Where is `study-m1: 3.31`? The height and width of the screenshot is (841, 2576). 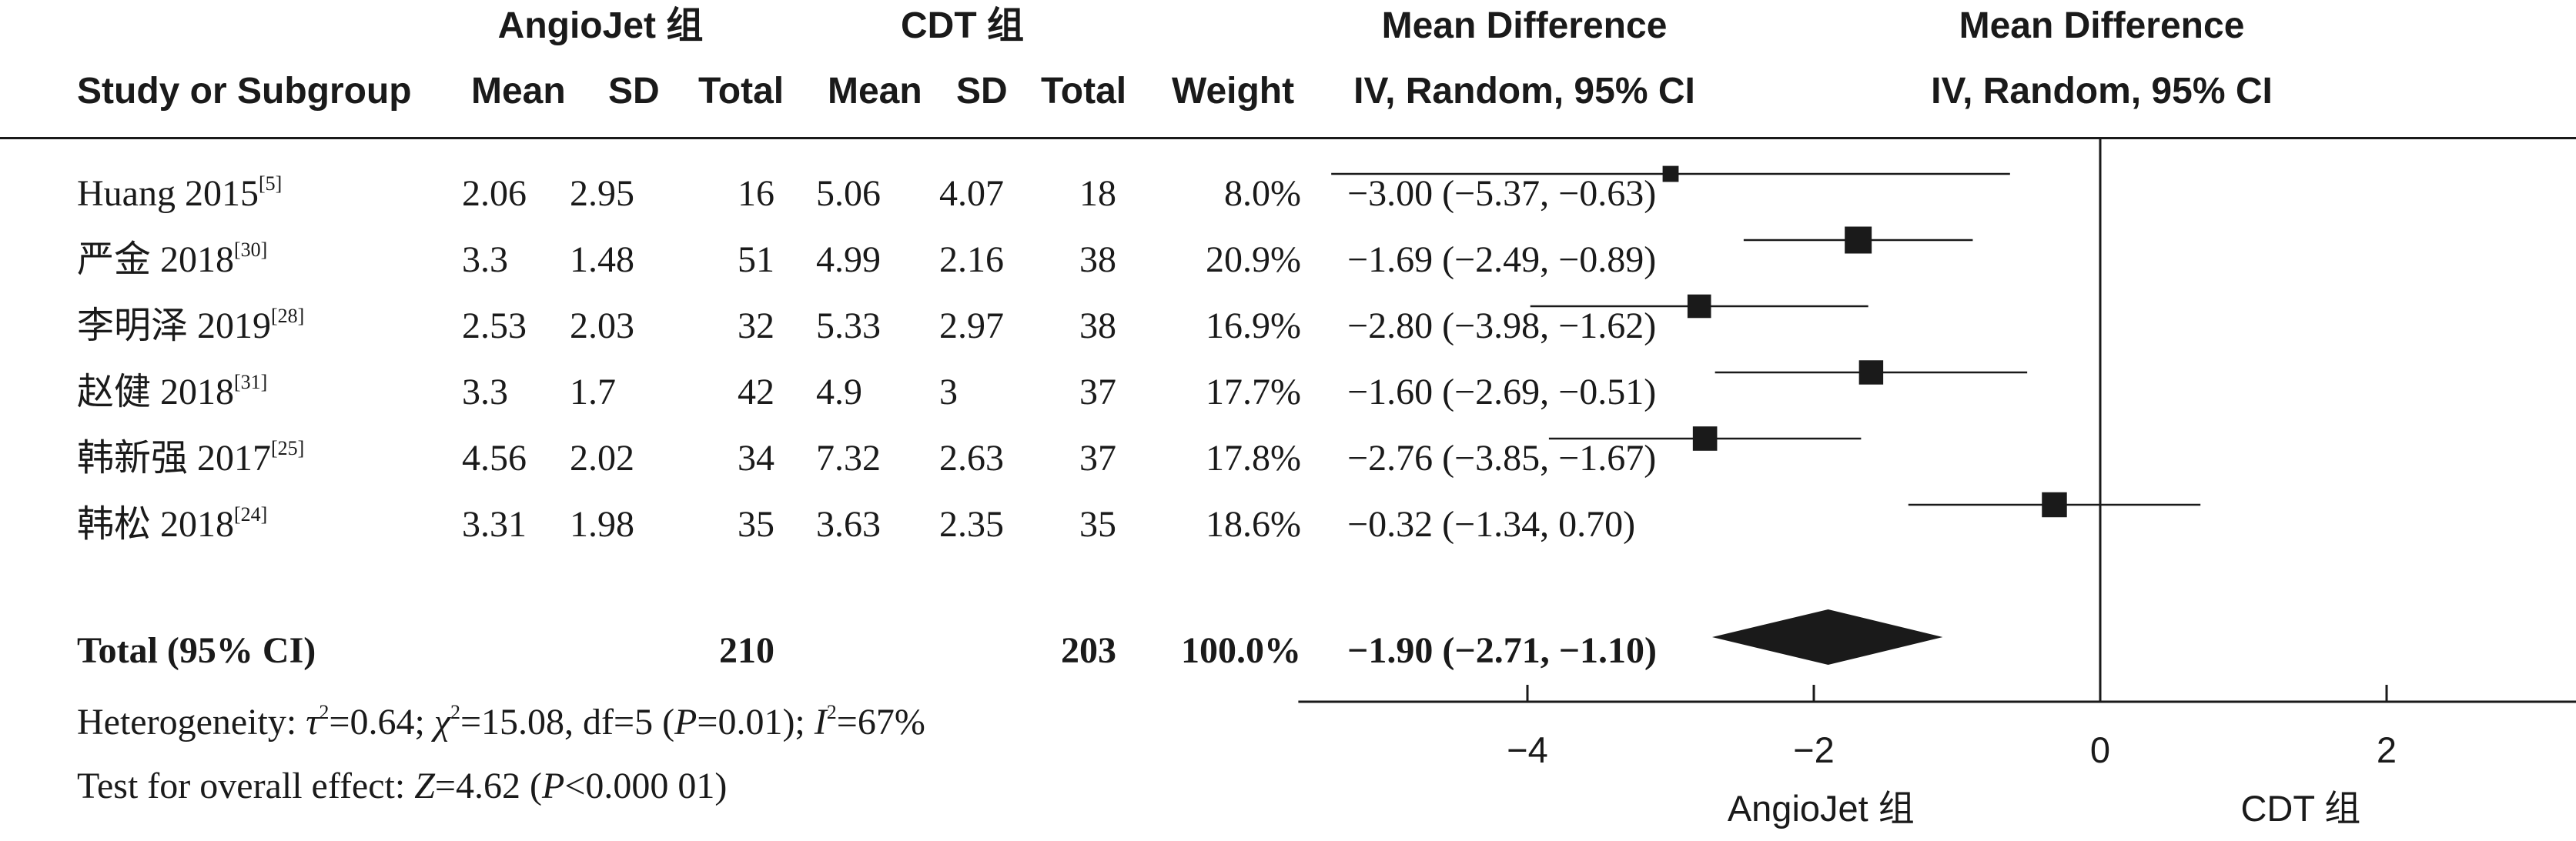 study-m1: 3.31 is located at coordinates (494, 525).